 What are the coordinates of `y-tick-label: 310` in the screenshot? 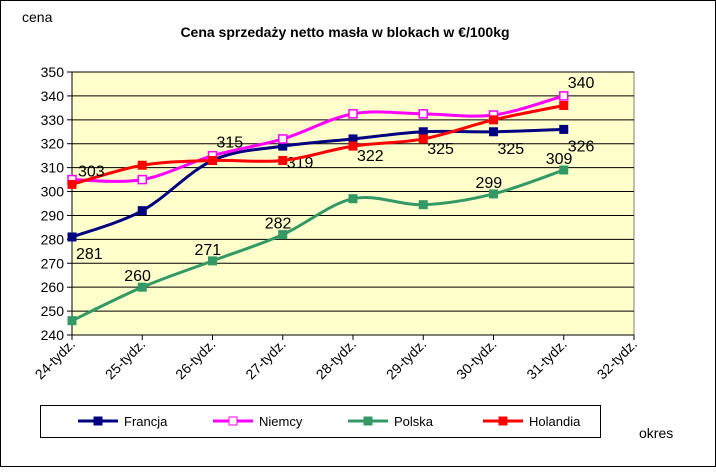 It's located at (53, 168).